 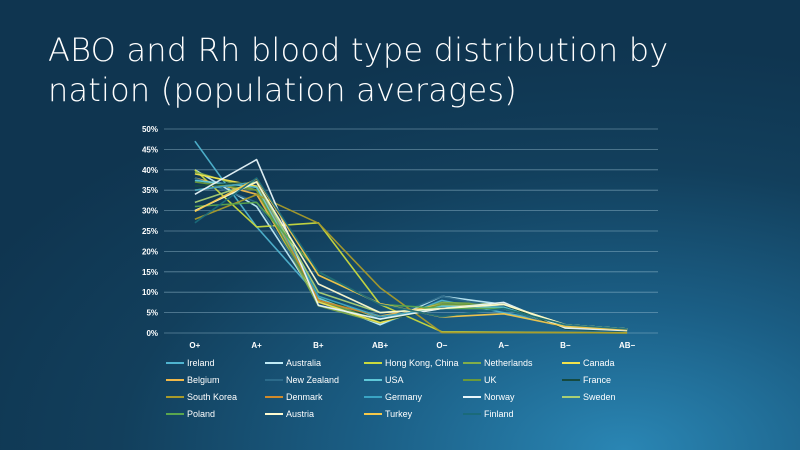 I want to click on x-axis-tick-labels: O+ A+ B+ AB+ O− A− B− AB−, so click(x=412, y=345).